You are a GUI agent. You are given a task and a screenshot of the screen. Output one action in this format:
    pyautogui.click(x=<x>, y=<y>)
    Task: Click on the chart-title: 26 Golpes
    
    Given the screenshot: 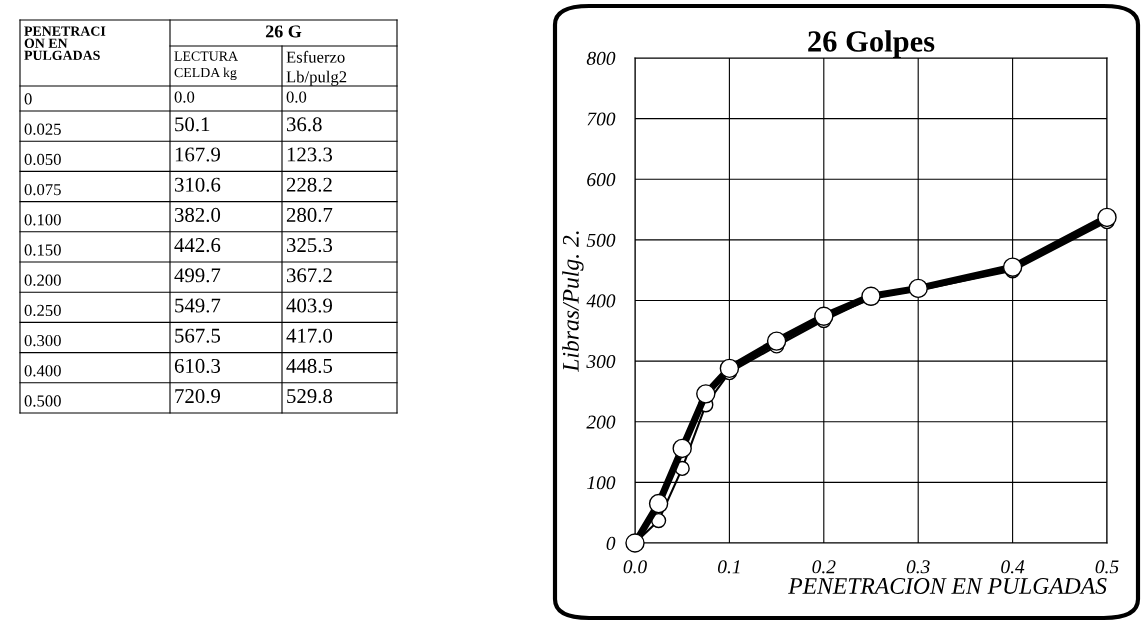 What is the action you would take?
    pyautogui.click(x=871, y=44)
    